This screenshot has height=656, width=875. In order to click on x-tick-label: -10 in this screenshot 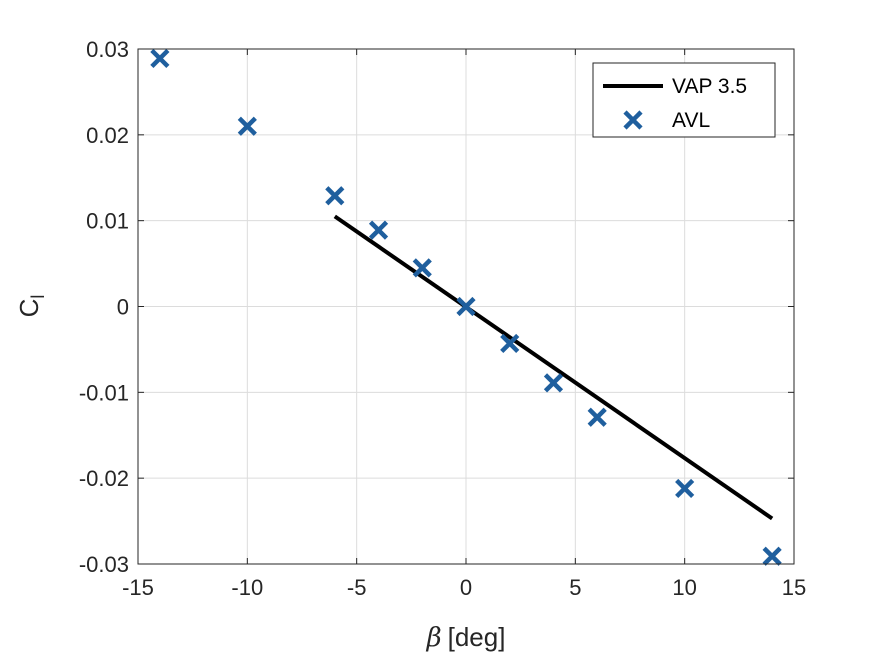, I will do `click(247, 587)`.